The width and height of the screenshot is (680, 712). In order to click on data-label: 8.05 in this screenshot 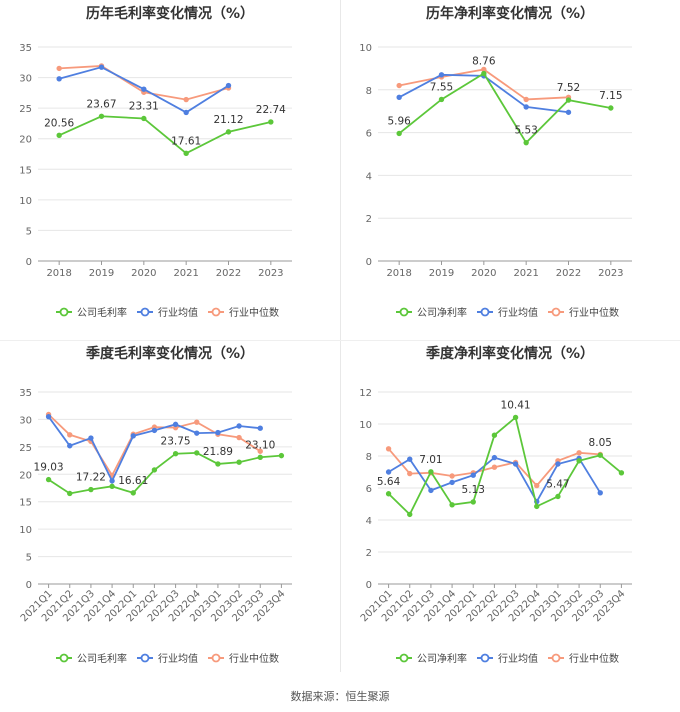, I will do `click(600, 443)`.